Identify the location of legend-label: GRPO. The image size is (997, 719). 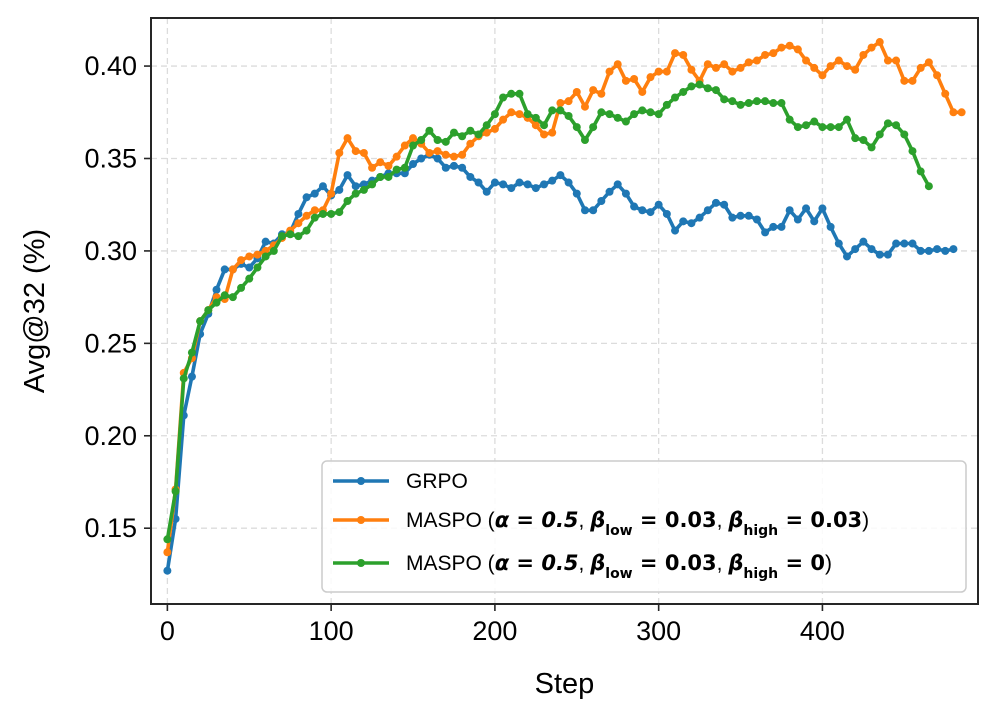
(437, 481).